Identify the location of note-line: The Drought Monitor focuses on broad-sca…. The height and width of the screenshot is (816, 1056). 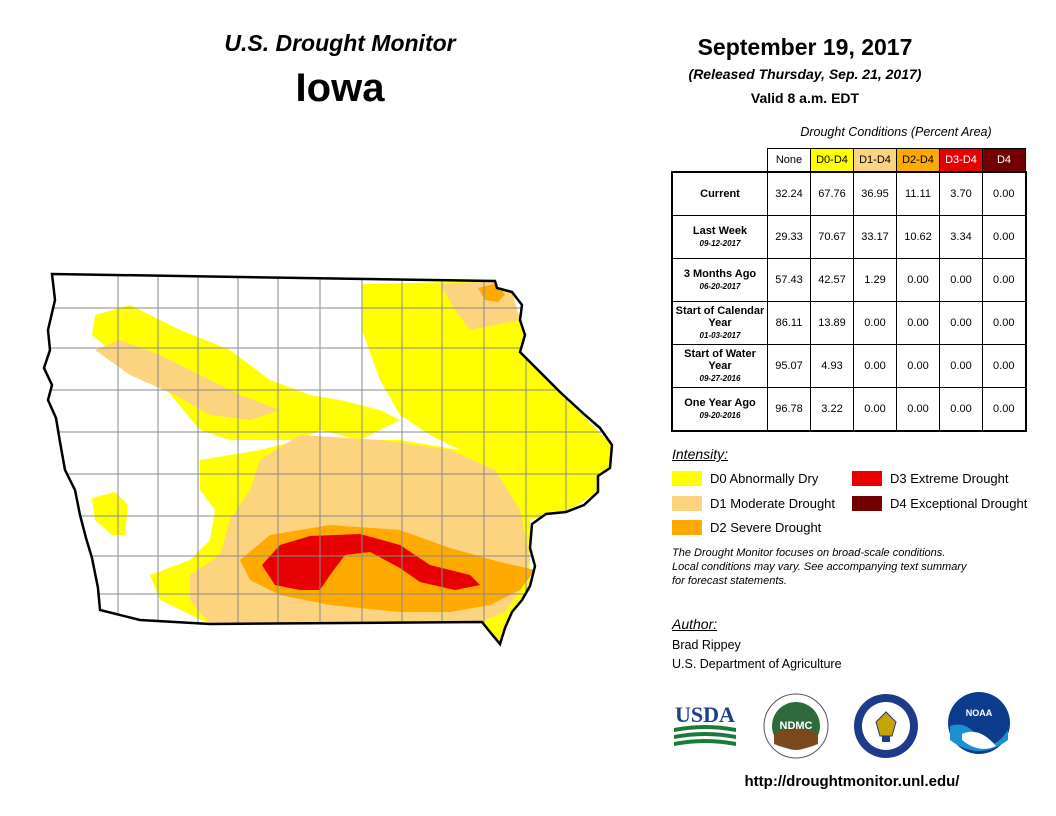
(809, 553).